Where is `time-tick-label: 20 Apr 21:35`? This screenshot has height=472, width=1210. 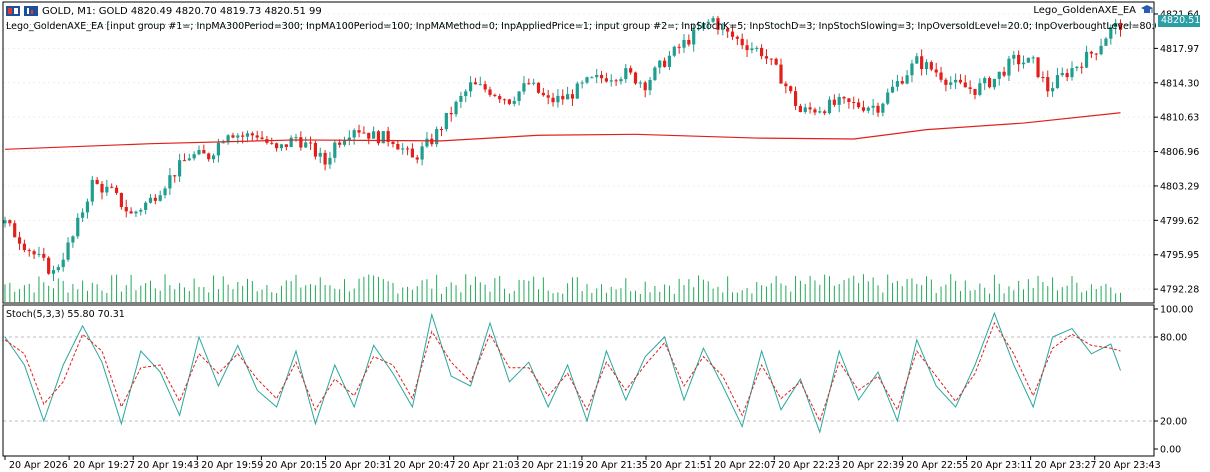 time-tick-label: 20 Apr 21:35 is located at coordinates (617, 465).